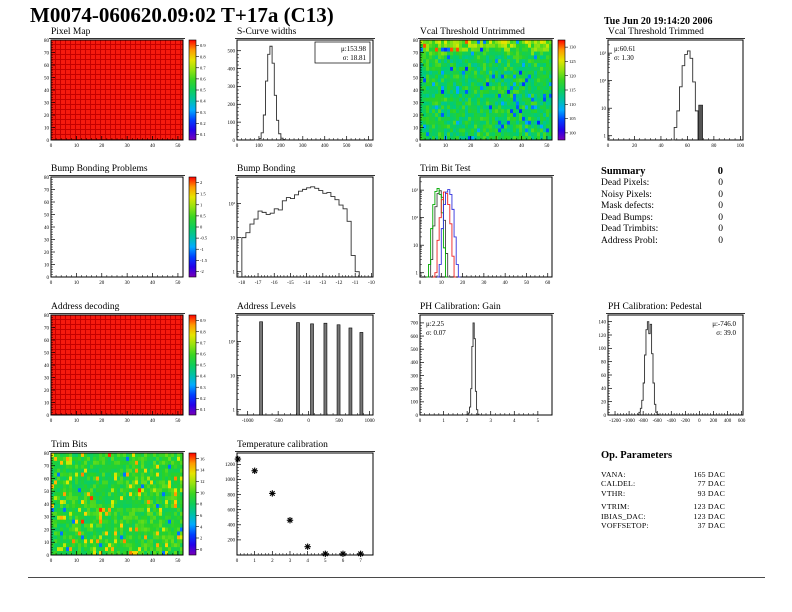 The height and width of the screenshot is (612, 792). Describe the element at coordinates (203, 101) in the screenshot. I see `svg-text: 0.4` at that location.